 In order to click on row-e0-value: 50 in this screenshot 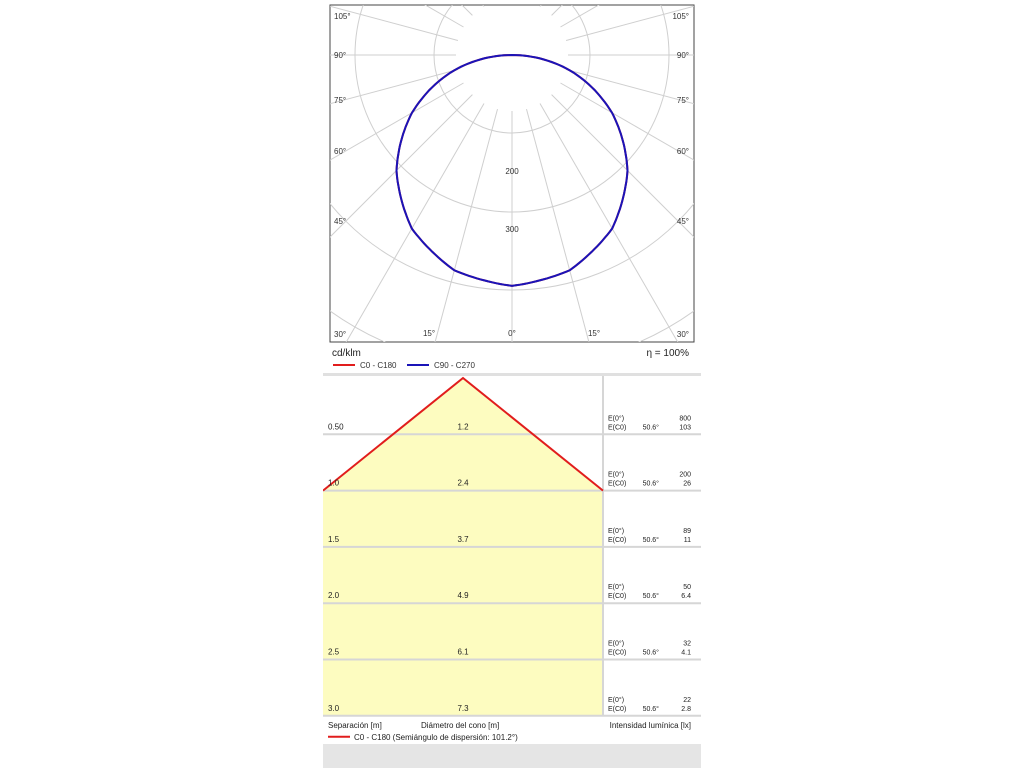, I will do `click(687, 587)`.